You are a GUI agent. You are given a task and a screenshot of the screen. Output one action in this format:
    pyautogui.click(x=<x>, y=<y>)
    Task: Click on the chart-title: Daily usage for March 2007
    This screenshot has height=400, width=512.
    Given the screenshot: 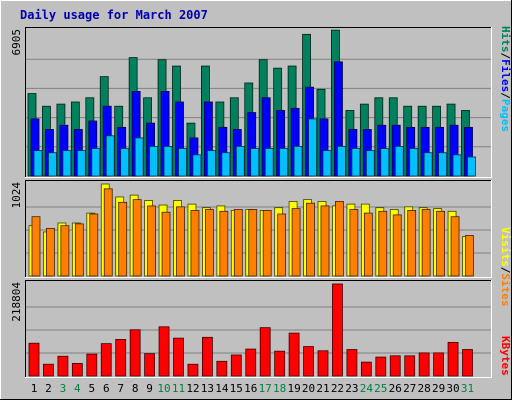 What is the action you would take?
    pyautogui.click(x=114, y=15)
    